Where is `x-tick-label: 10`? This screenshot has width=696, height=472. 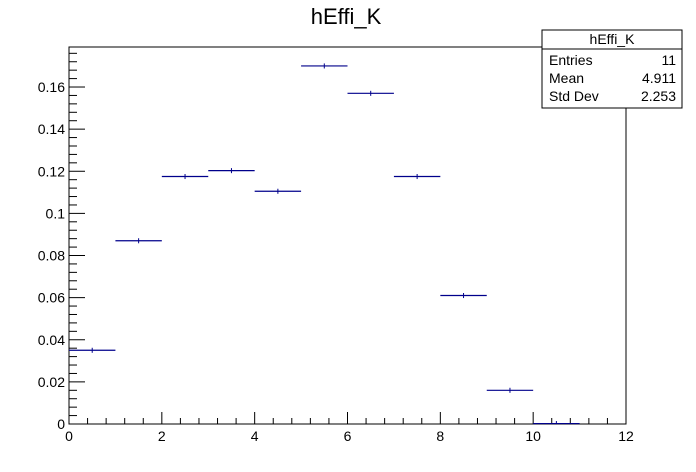
x-tick-label: 10 is located at coordinates (533, 436).